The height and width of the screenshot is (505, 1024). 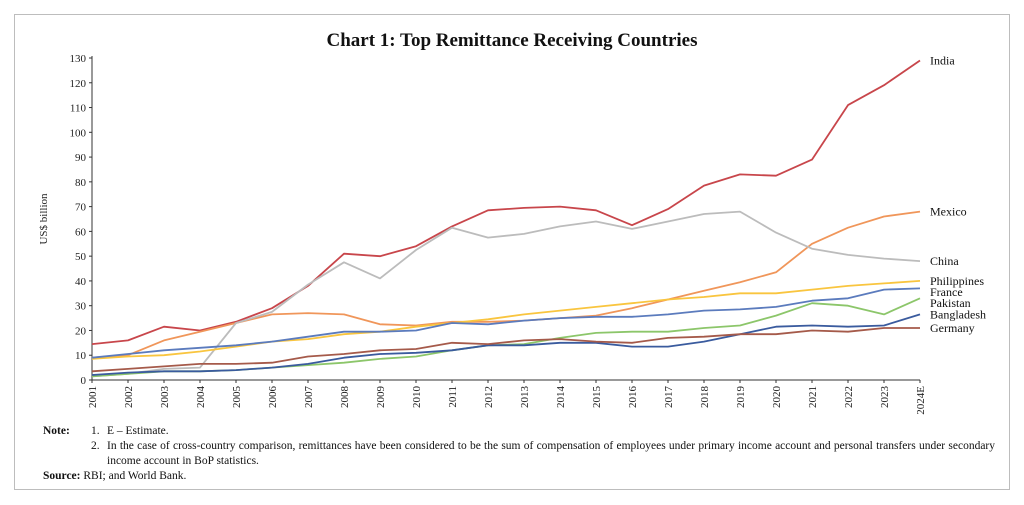 I want to click on series-label-philippines: Philippines, so click(x=957, y=281).